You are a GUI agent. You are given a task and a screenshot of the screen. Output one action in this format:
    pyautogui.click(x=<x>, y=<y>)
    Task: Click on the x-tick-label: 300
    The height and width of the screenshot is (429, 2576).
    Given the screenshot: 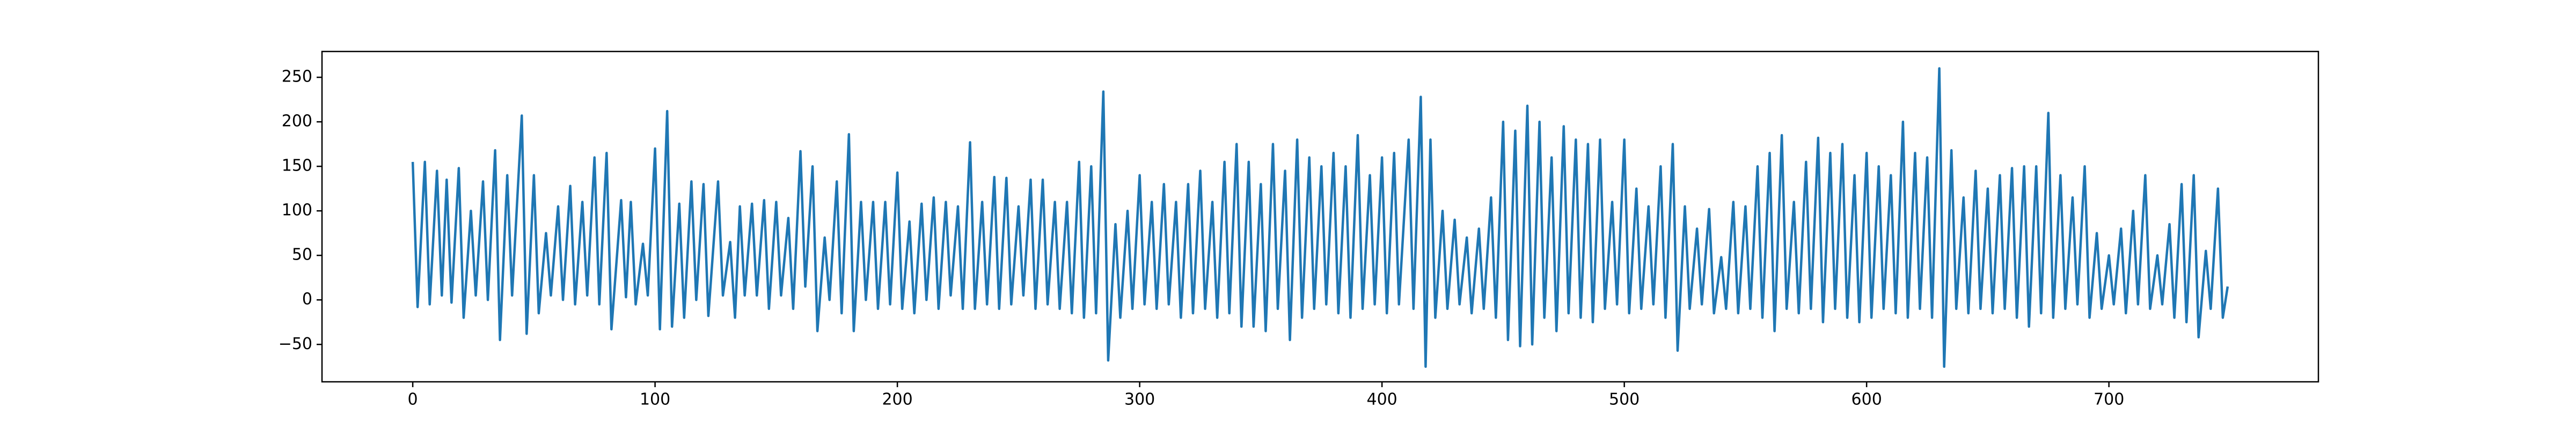 What is the action you would take?
    pyautogui.click(x=1139, y=399)
    